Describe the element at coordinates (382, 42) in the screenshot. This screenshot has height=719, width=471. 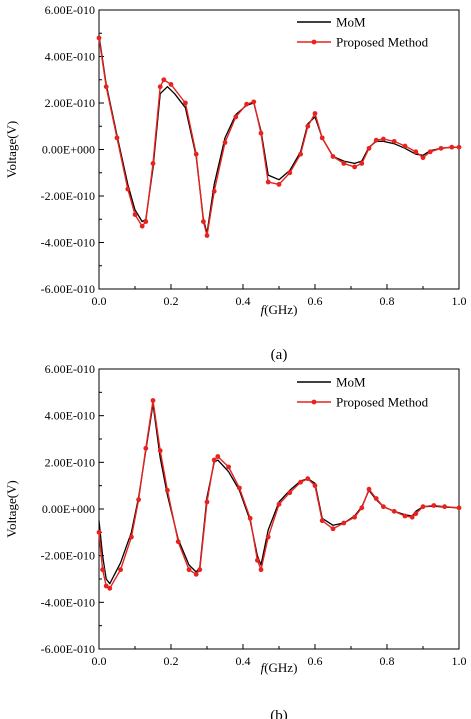
I see `legend-label: Proposed Method` at that location.